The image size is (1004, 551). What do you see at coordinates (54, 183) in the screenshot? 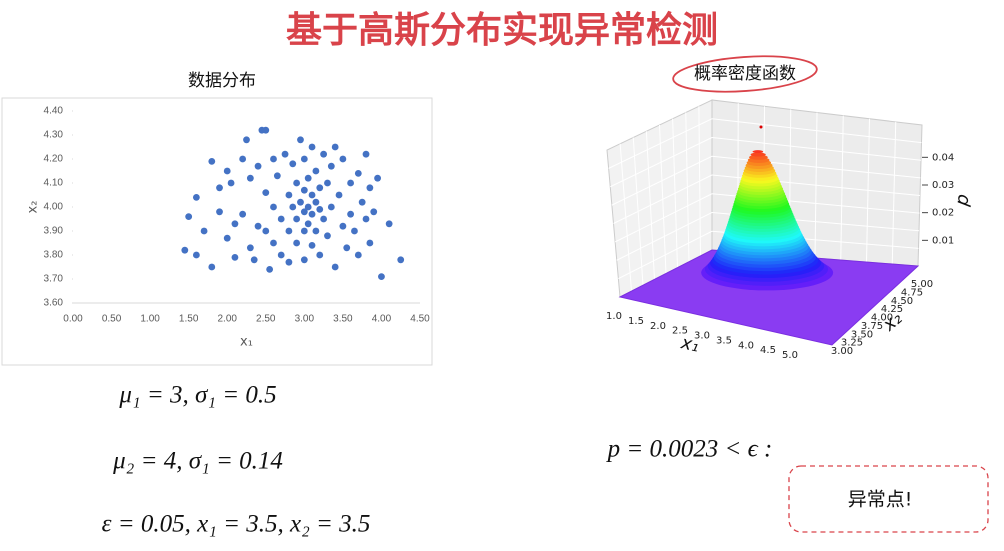
I see `y-tick-label: 4.10` at bounding box center [54, 183].